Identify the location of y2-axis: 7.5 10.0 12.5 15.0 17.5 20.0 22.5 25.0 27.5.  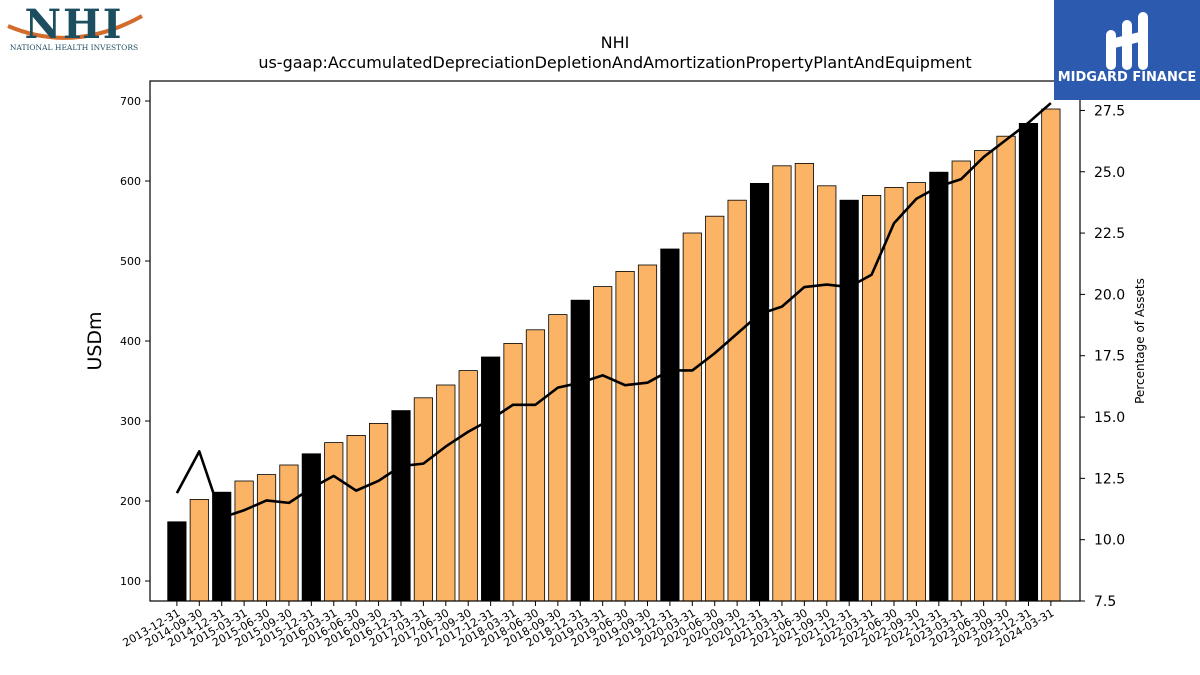
(1102, 356).